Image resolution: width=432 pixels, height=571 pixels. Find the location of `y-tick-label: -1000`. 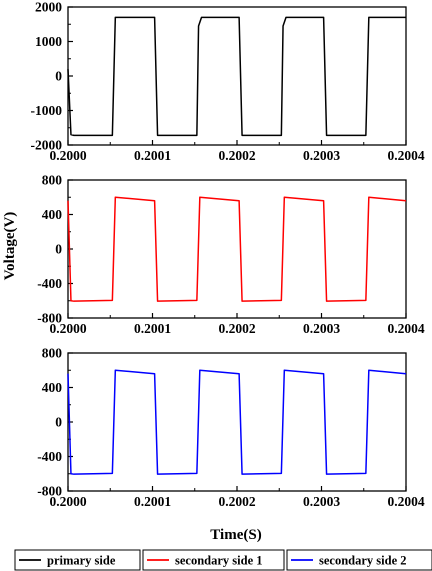

y-tick-label: -1000 is located at coordinates (47, 110).